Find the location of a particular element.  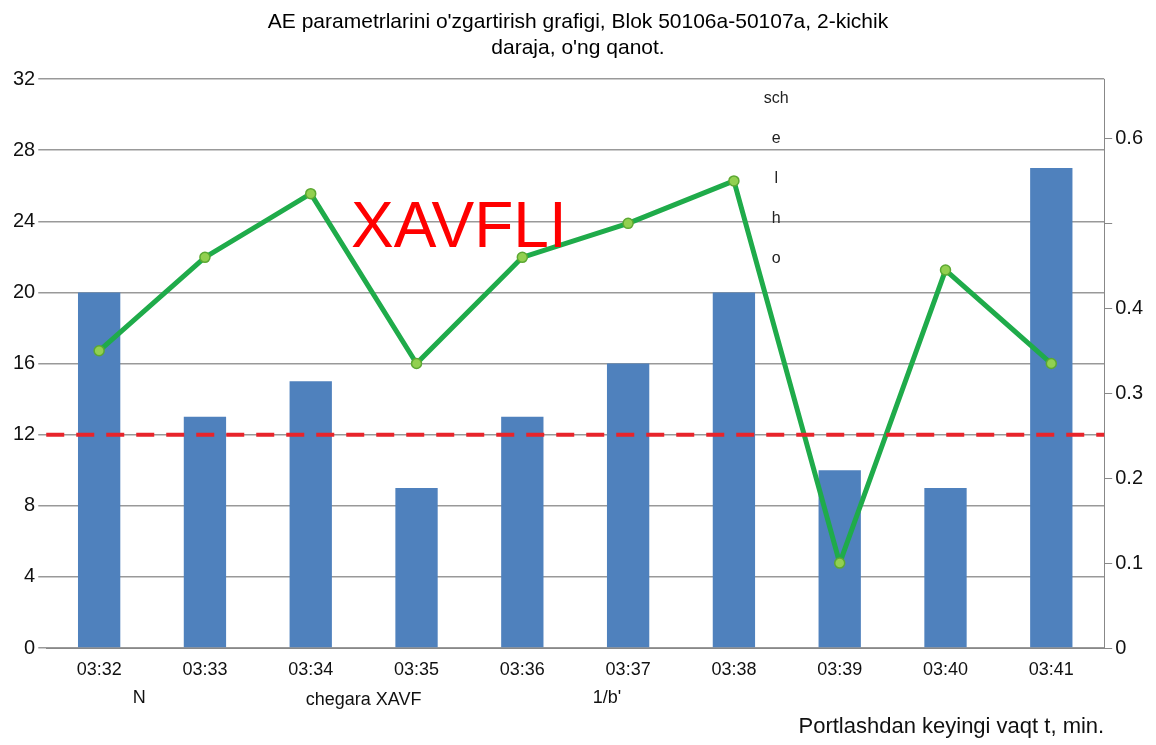

y2-tick-label: 0.2 is located at coordinates (1129, 476).